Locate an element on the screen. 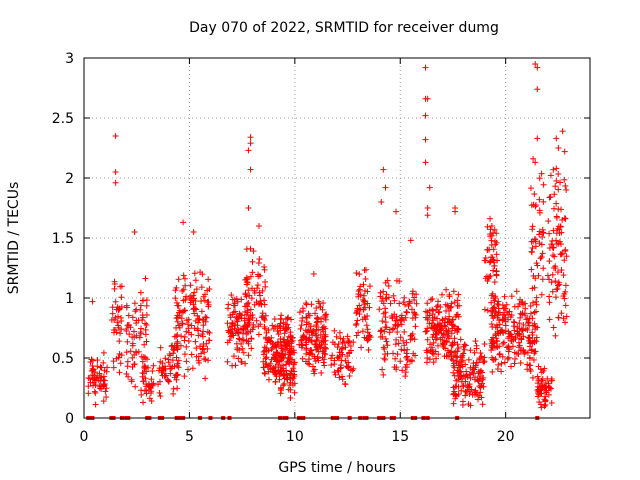 This screenshot has width=640, height=480. x-tick-label: 10 is located at coordinates (295, 437).